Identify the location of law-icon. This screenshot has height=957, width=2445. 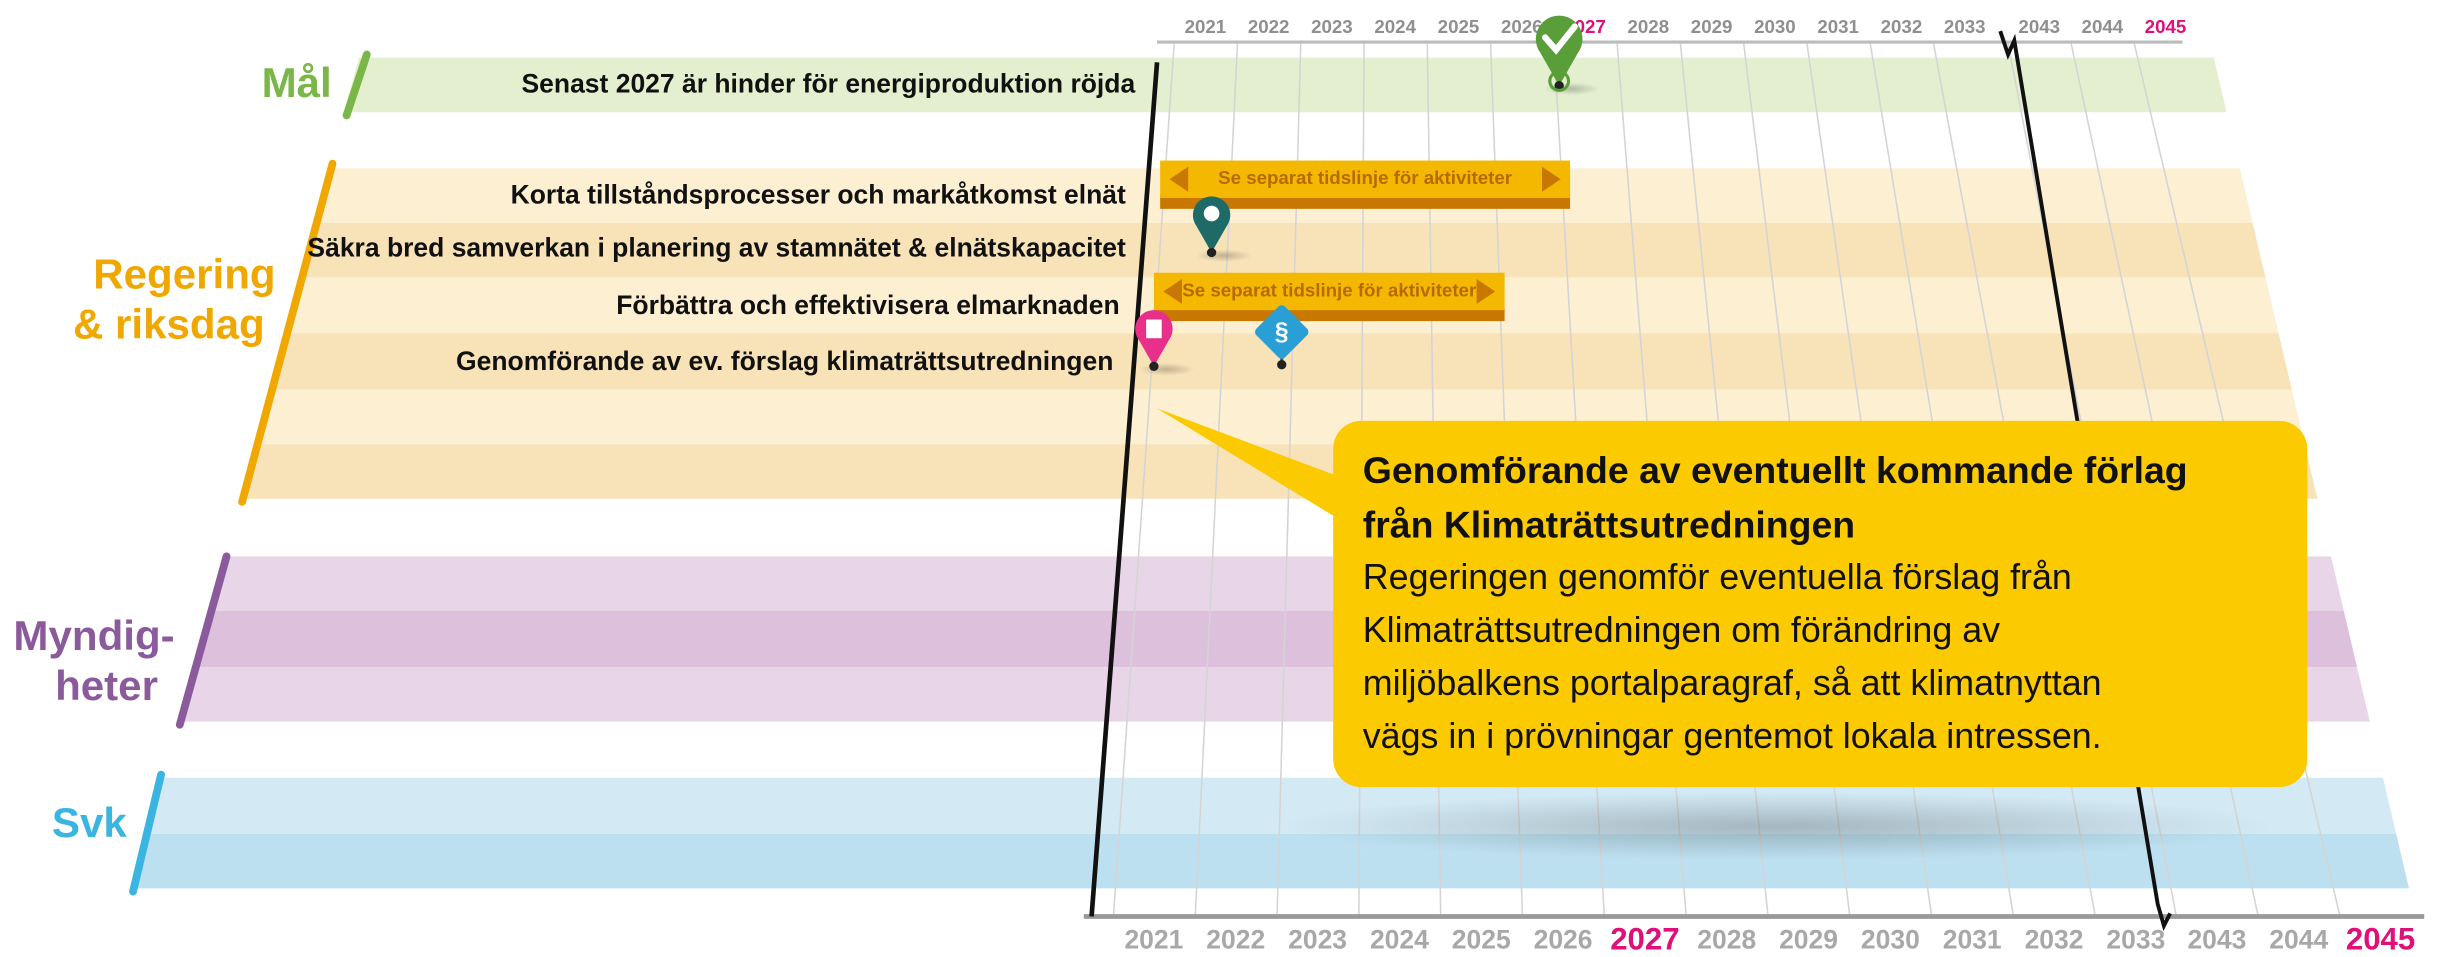
(1282, 332).